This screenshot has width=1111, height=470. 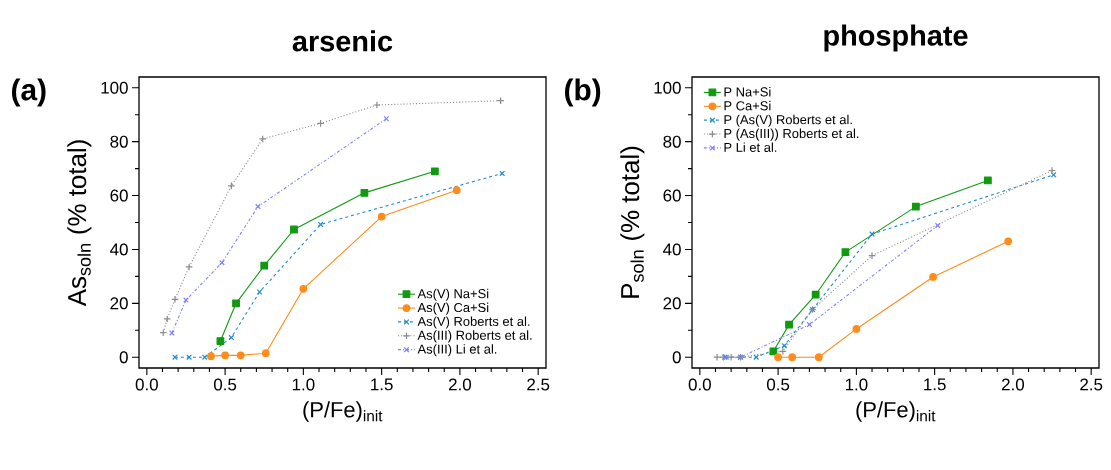 I want to click on legend-label: As(V) Ca+Si, so click(x=453, y=308).